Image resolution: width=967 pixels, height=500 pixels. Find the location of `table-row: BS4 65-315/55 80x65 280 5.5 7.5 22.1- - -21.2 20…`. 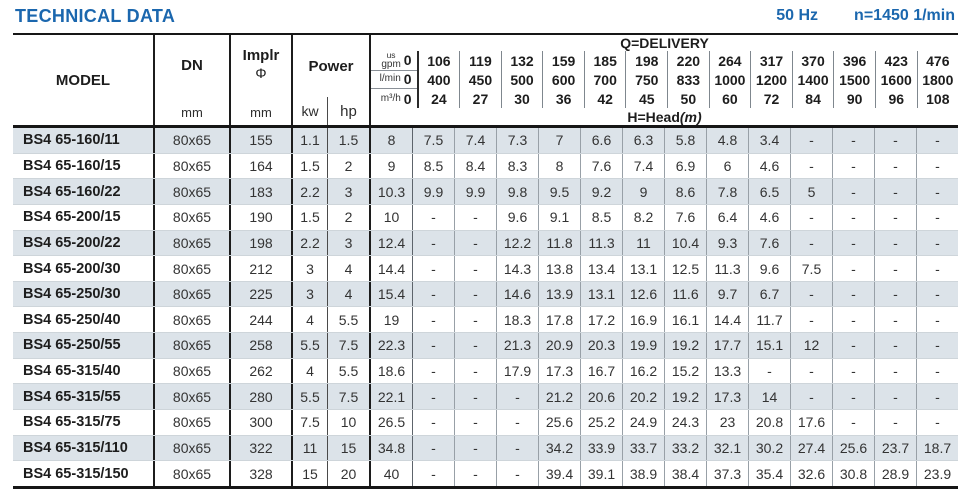

table-row: BS4 65-315/55 80x65 280 5.5 7.5 22.1- - -21.2 20… is located at coordinates (485, 396).